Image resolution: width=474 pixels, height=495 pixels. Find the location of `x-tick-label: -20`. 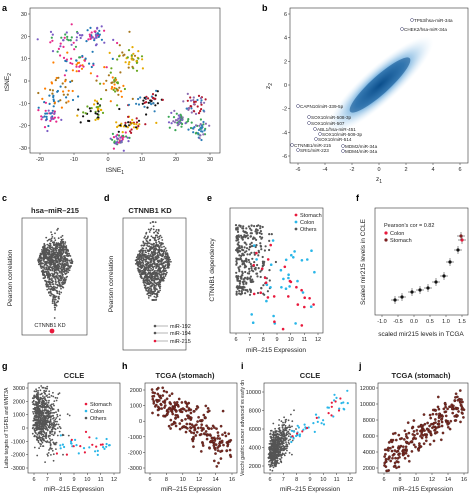

x-tick-label: -20 is located at coordinates (40, 160).